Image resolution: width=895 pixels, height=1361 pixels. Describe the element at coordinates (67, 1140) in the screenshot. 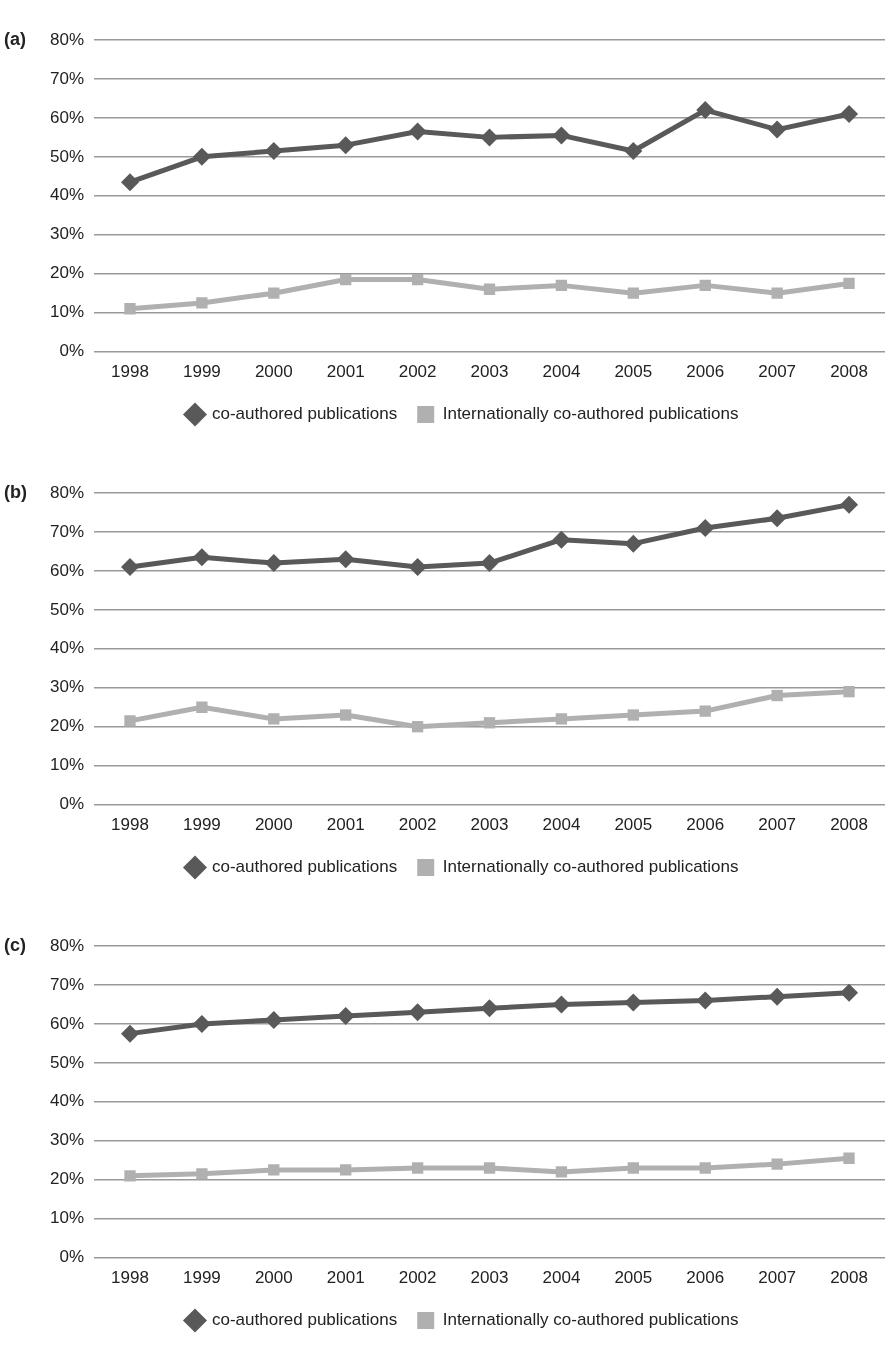

I see `y-tick-label: 30%` at that location.